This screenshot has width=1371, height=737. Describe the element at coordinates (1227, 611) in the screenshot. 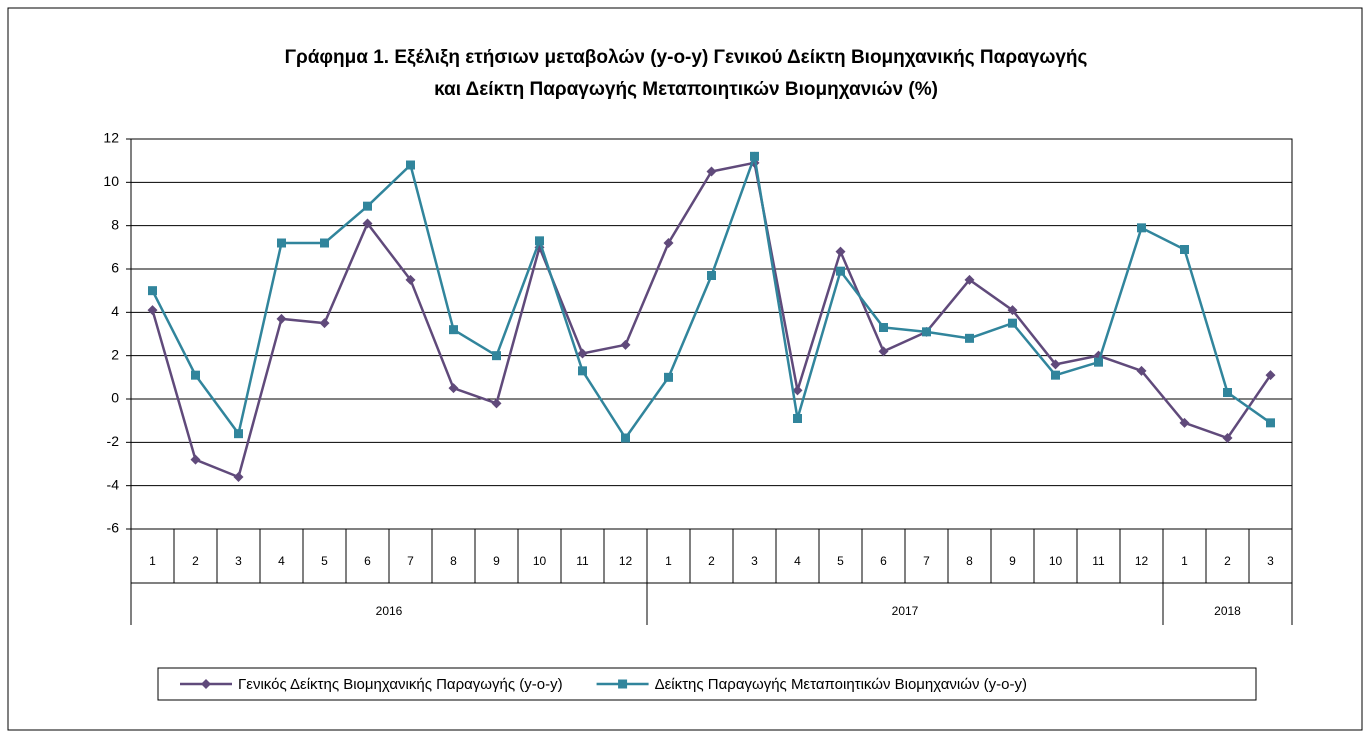

I see `year-label: 2018` at that location.